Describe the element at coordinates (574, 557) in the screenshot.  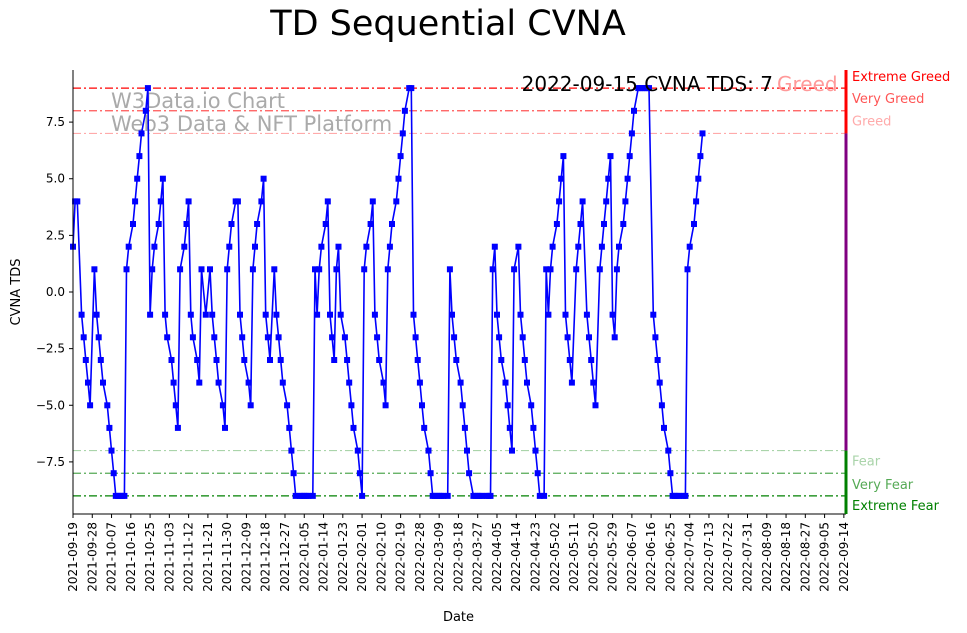
I see `x-tick-label-26: 2022-05-11` at that location.